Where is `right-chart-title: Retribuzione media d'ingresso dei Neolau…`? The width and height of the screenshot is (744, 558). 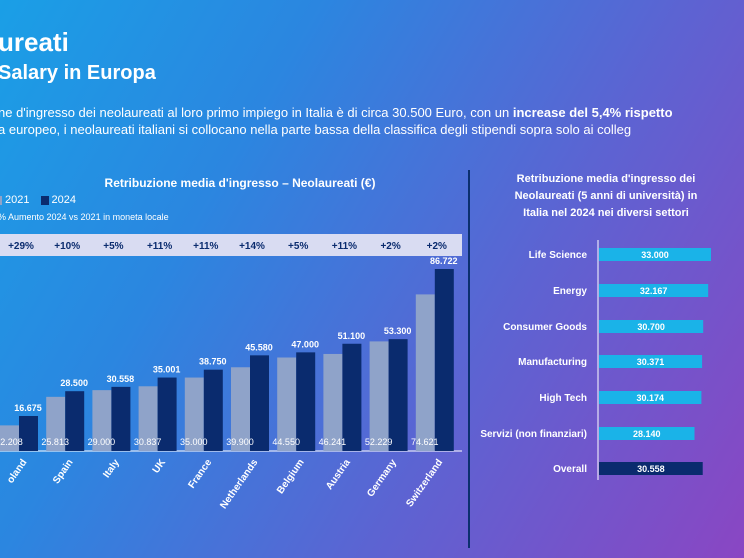
right-chart-title: Retribuzione media d'ingresso dei Neolau… is located at coordinates (606, 196).